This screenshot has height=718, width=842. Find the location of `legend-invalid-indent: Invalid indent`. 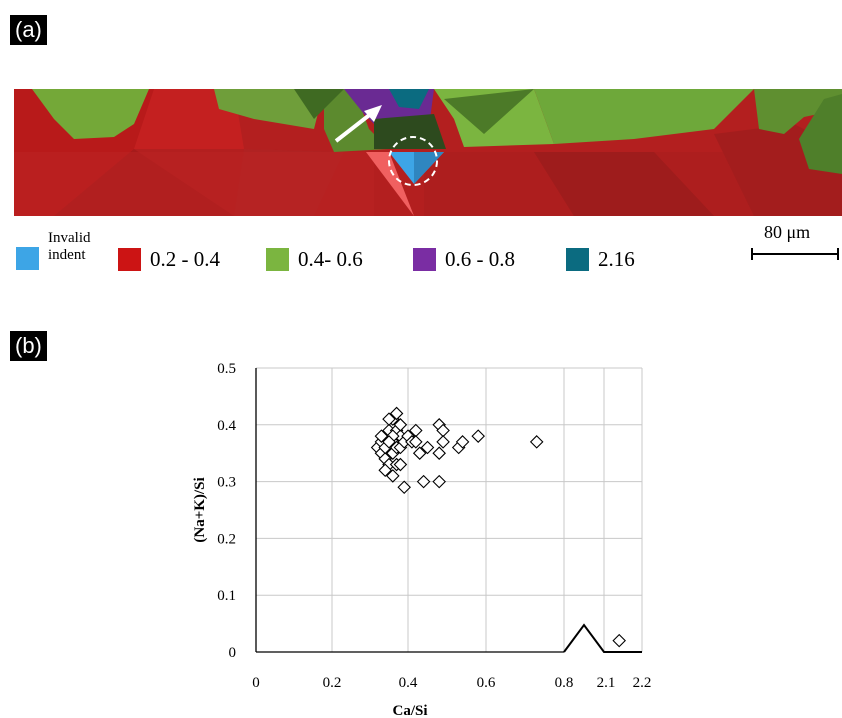

legend-invalid-indent: Invalid indent is located at coordinates (64, 250).